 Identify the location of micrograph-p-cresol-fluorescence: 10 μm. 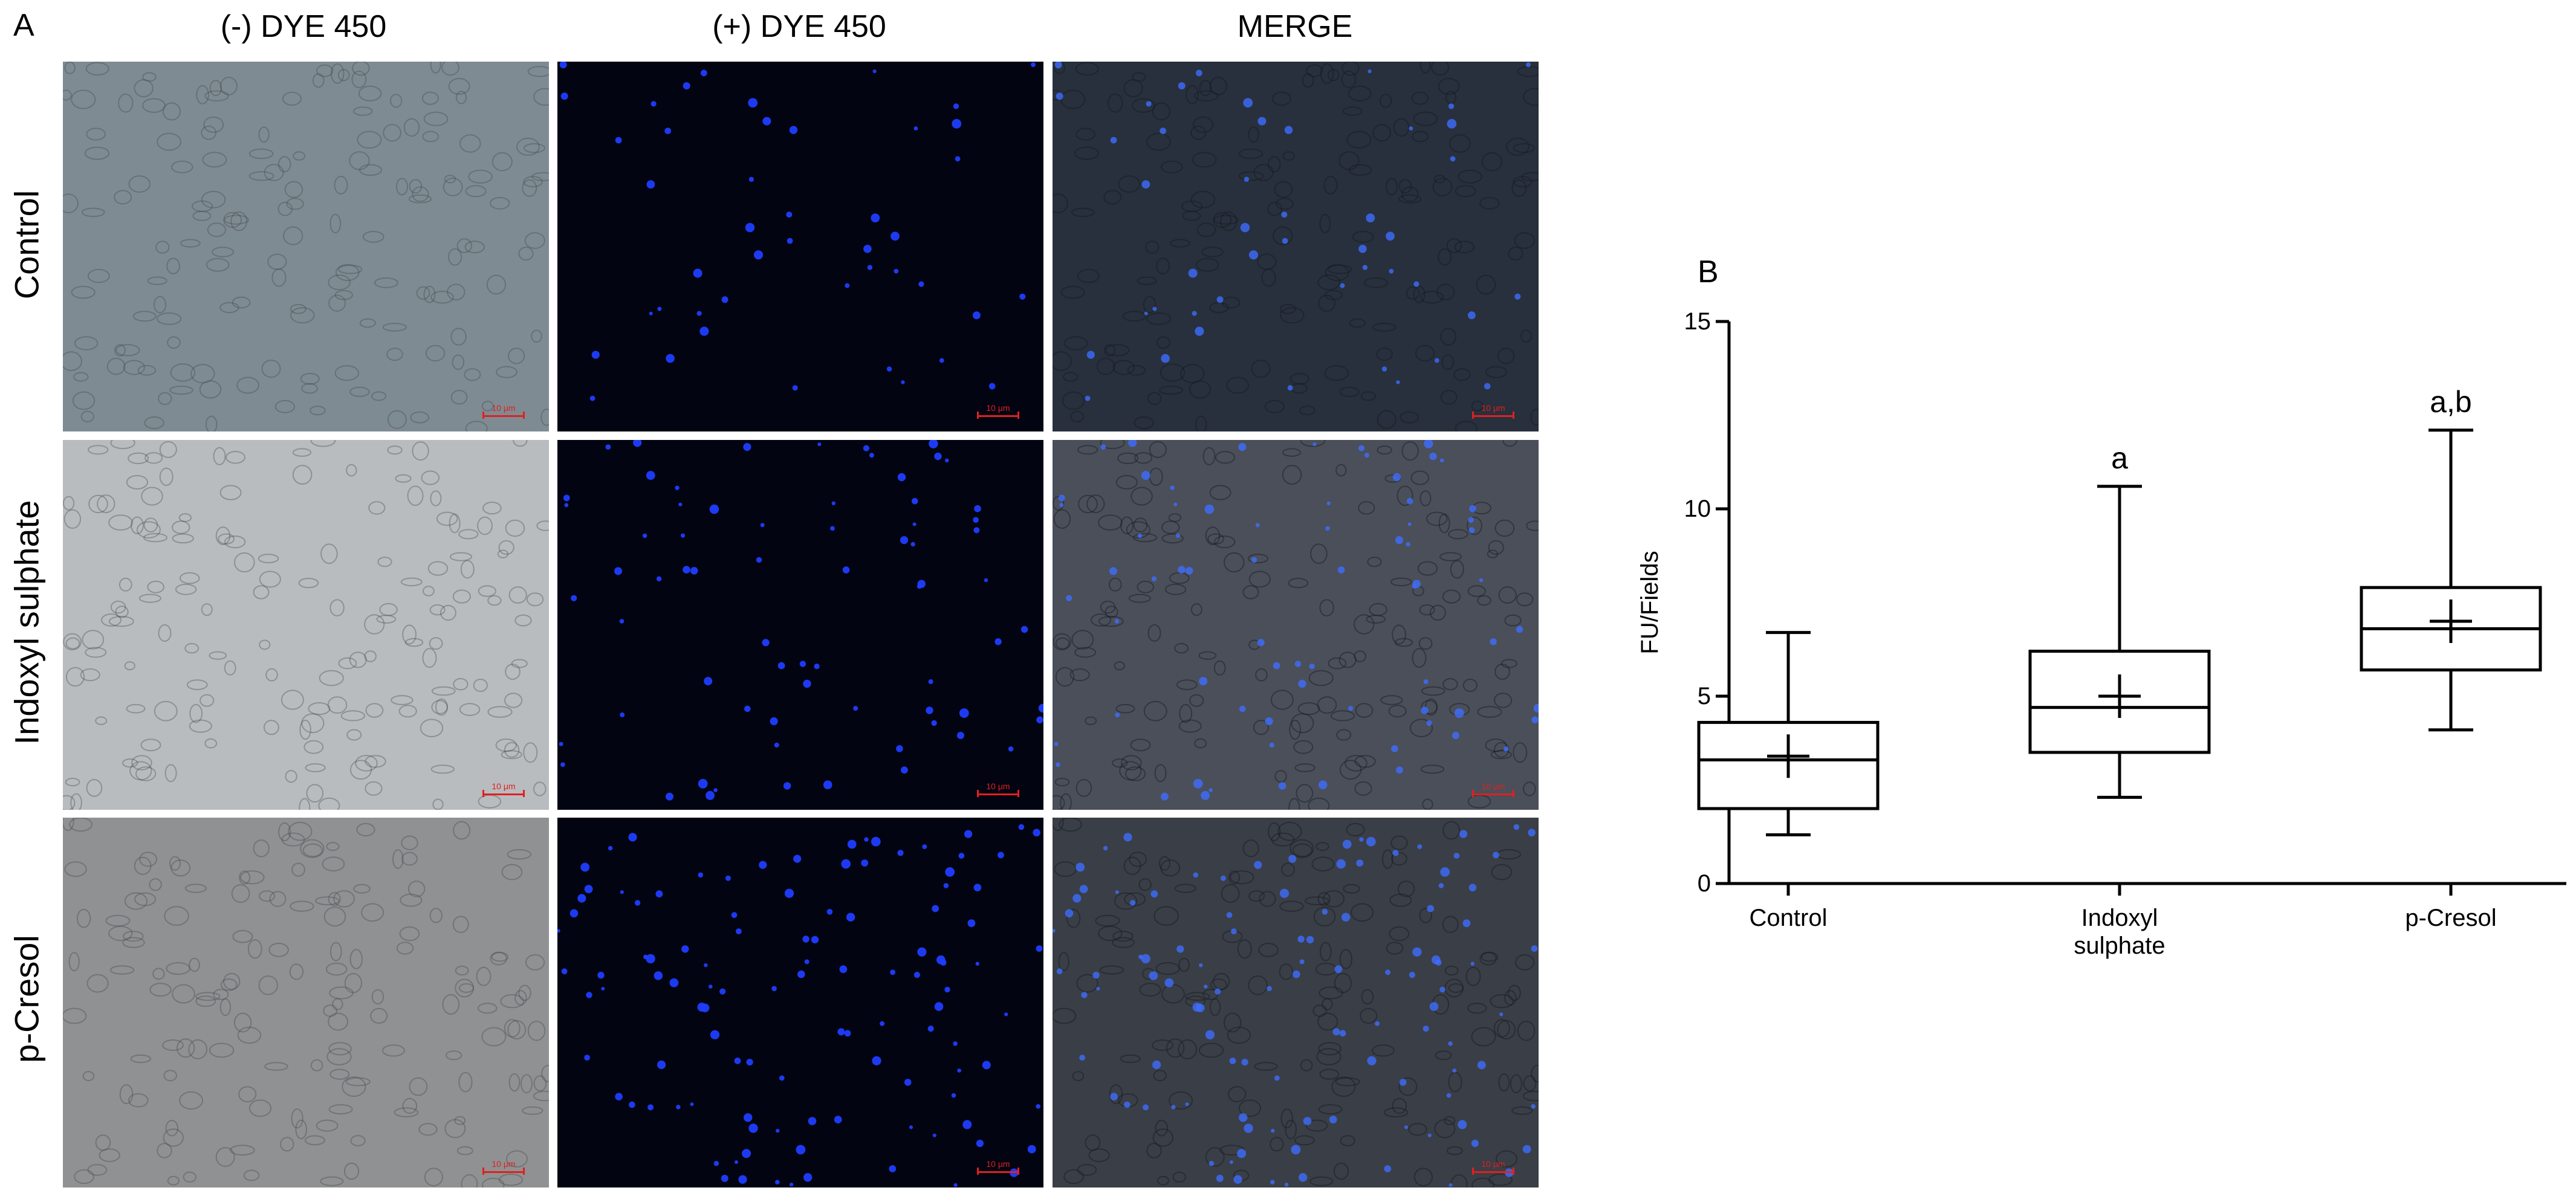
(800, 1002).